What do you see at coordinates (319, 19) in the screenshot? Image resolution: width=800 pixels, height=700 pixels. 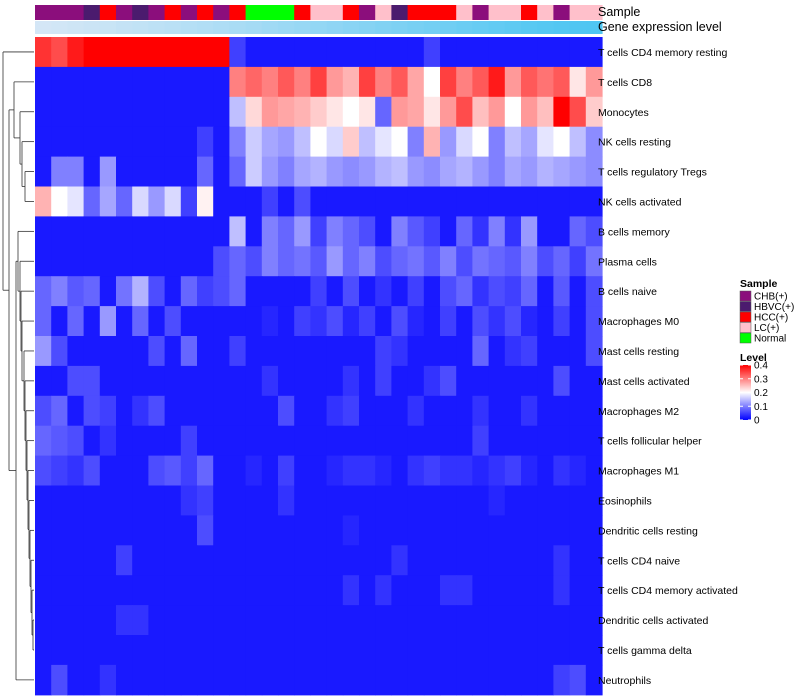 I see `column-annotation` at bounding box center [319, 19].